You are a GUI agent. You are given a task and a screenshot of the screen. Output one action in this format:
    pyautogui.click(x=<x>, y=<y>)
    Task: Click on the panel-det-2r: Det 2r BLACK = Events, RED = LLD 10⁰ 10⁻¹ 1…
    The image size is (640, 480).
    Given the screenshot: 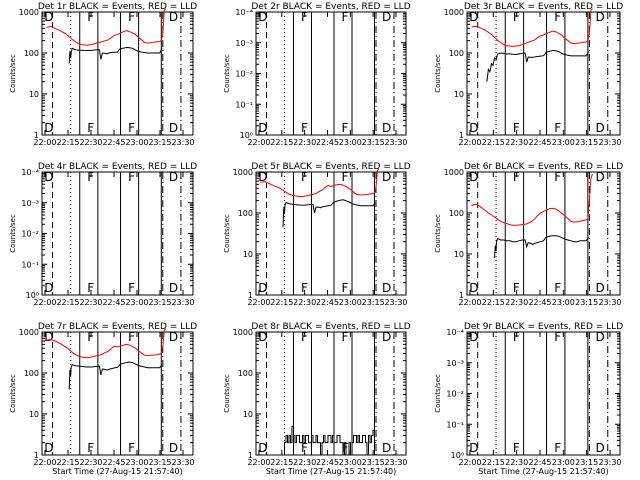 What is the action you would take?
    pyautogui.click(x=317, y=74)
    